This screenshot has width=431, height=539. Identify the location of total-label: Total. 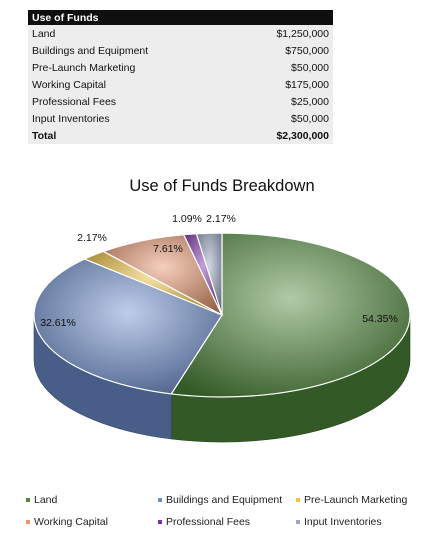
(130, 135).